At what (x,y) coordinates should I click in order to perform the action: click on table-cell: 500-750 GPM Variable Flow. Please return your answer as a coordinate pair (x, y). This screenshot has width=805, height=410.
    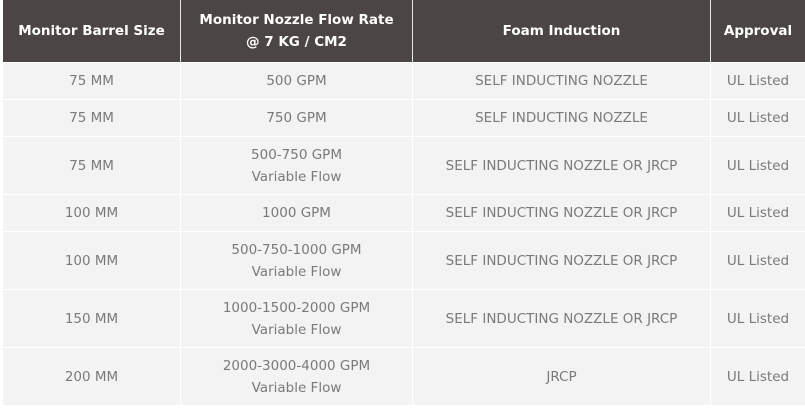
    Looking at the image, I should click on (297, 166).